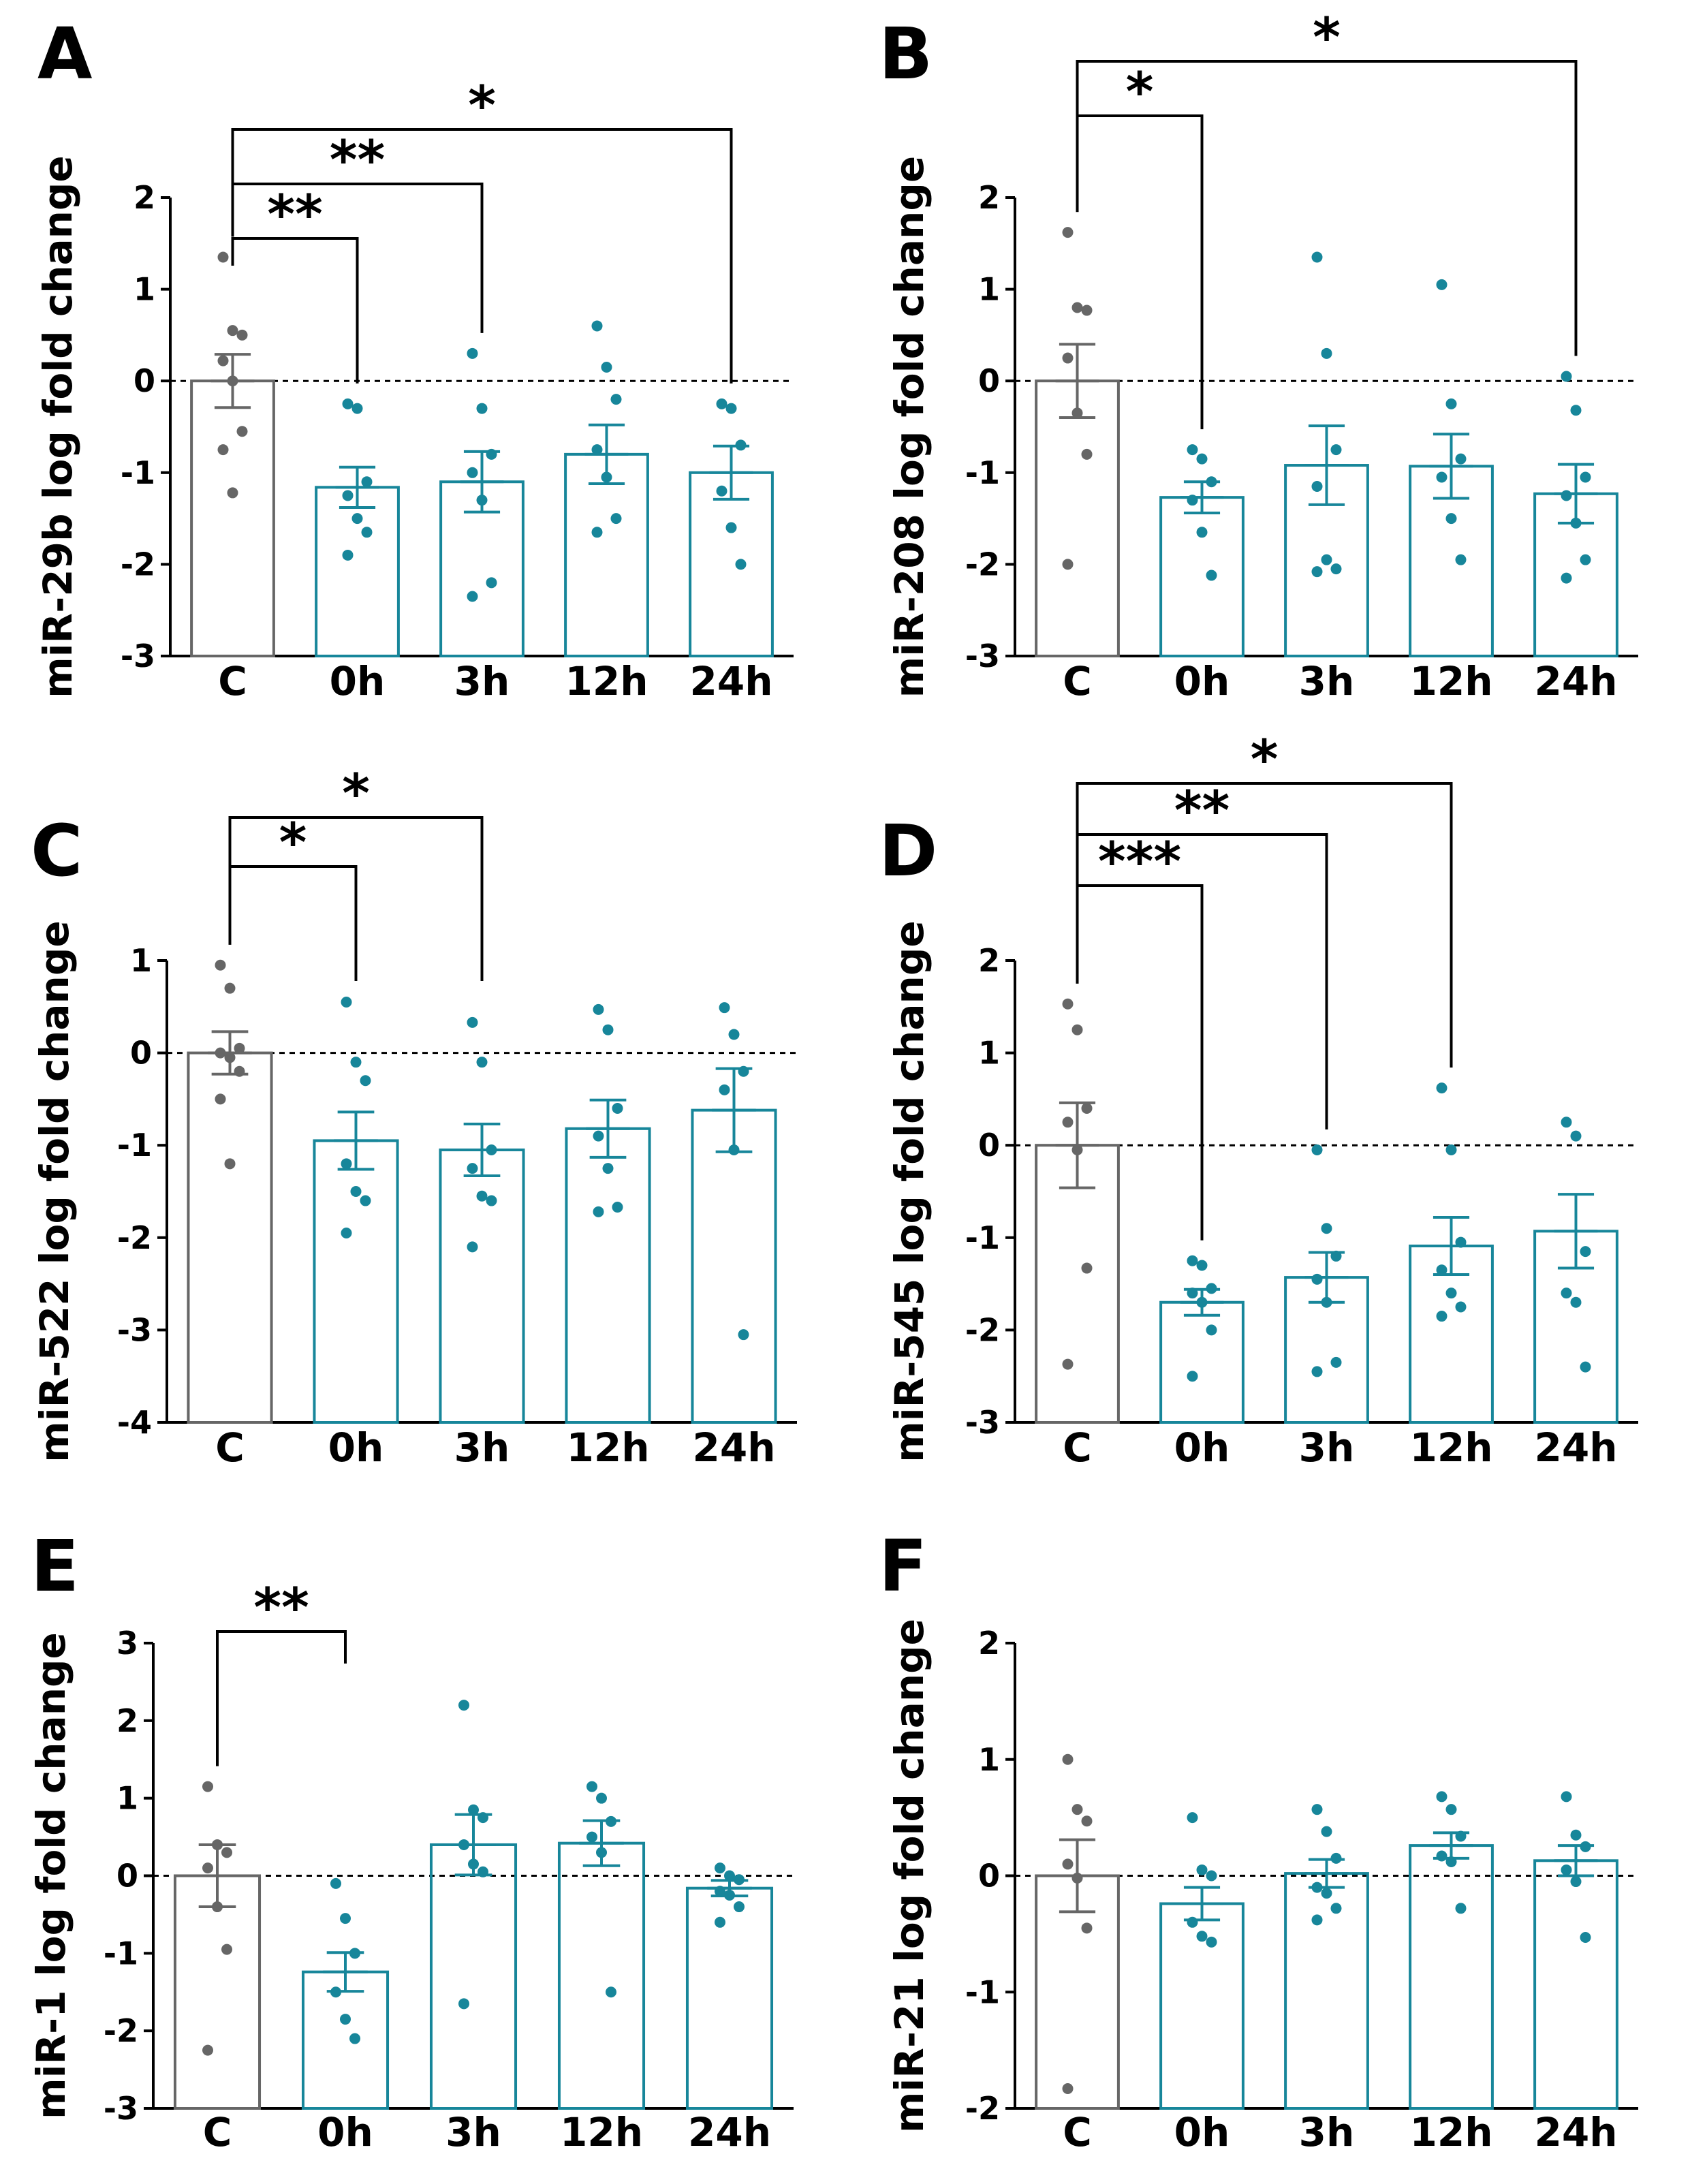 This screenshot has height=2184, width=1690. What do you see at coordinates (358, 160) in the screenshot?
I see `significance-stars: **` at bounding box center [358, 160].